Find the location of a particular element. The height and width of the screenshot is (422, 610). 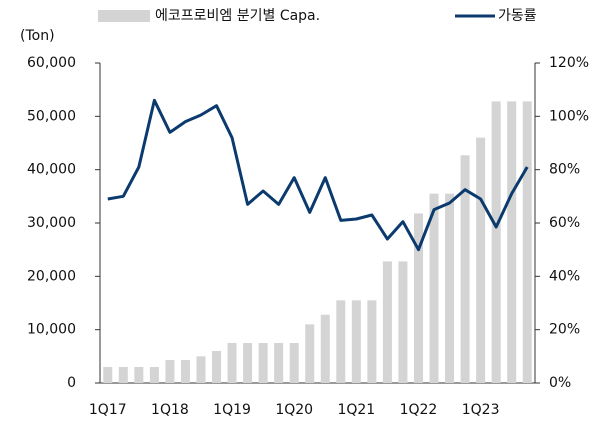

y2-tick-label: 40% is located at coordinates (564, 276).